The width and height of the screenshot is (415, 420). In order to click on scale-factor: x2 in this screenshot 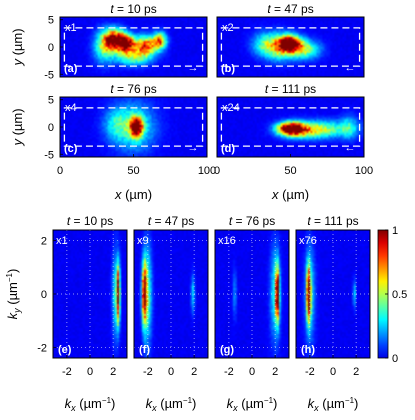, I will do `click(228, 28)`.